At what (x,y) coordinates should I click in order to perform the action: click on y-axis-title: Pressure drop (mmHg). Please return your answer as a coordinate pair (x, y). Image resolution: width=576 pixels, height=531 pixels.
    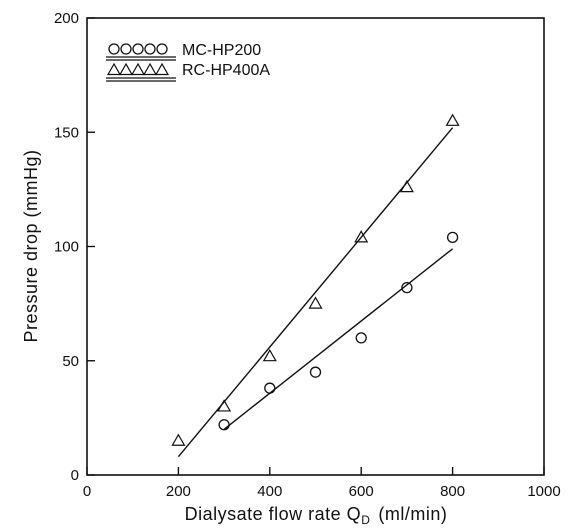
    Looking at the image, I should click on (31, 245).